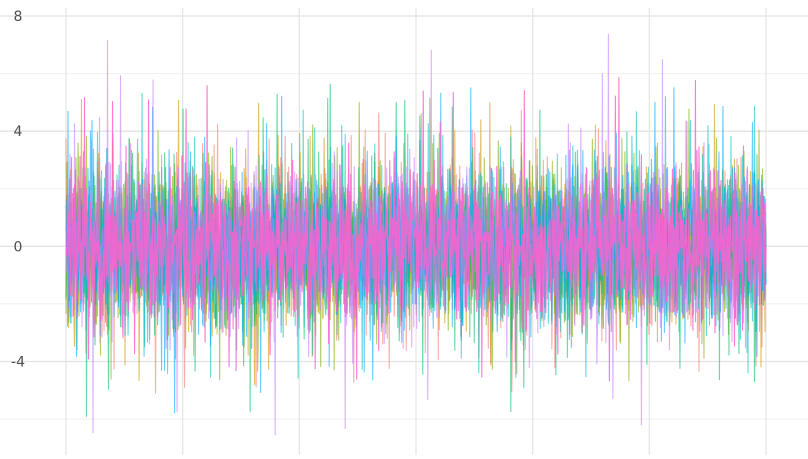 The width and height of the screenshot is (808, 459). I want to click on y-tick-label: -4, so click(18, 363).